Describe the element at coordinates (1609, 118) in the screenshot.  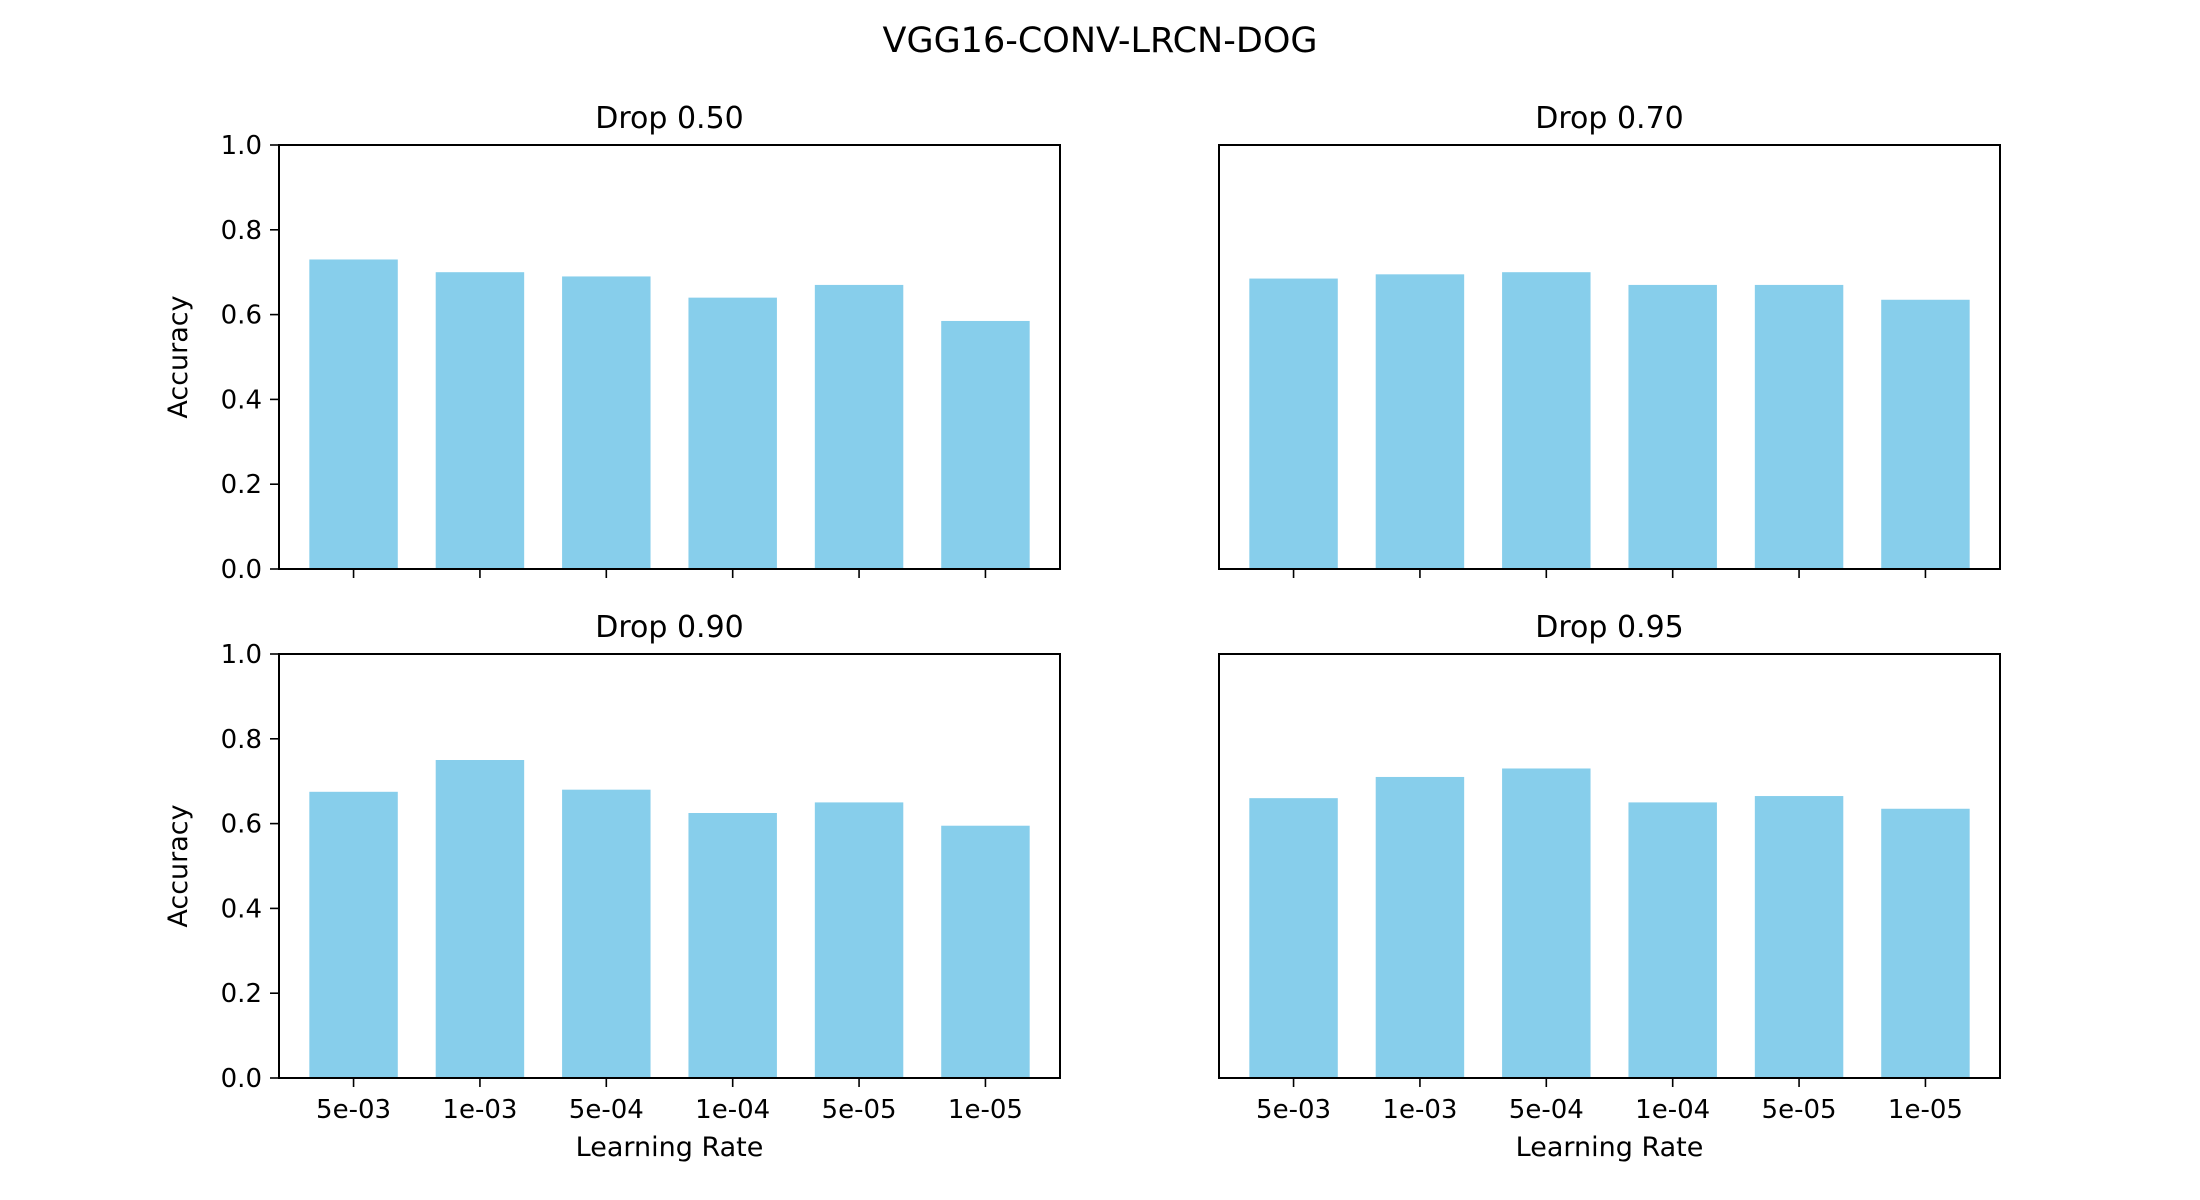
I see `subplot-title: Drop 0.70` at that location.